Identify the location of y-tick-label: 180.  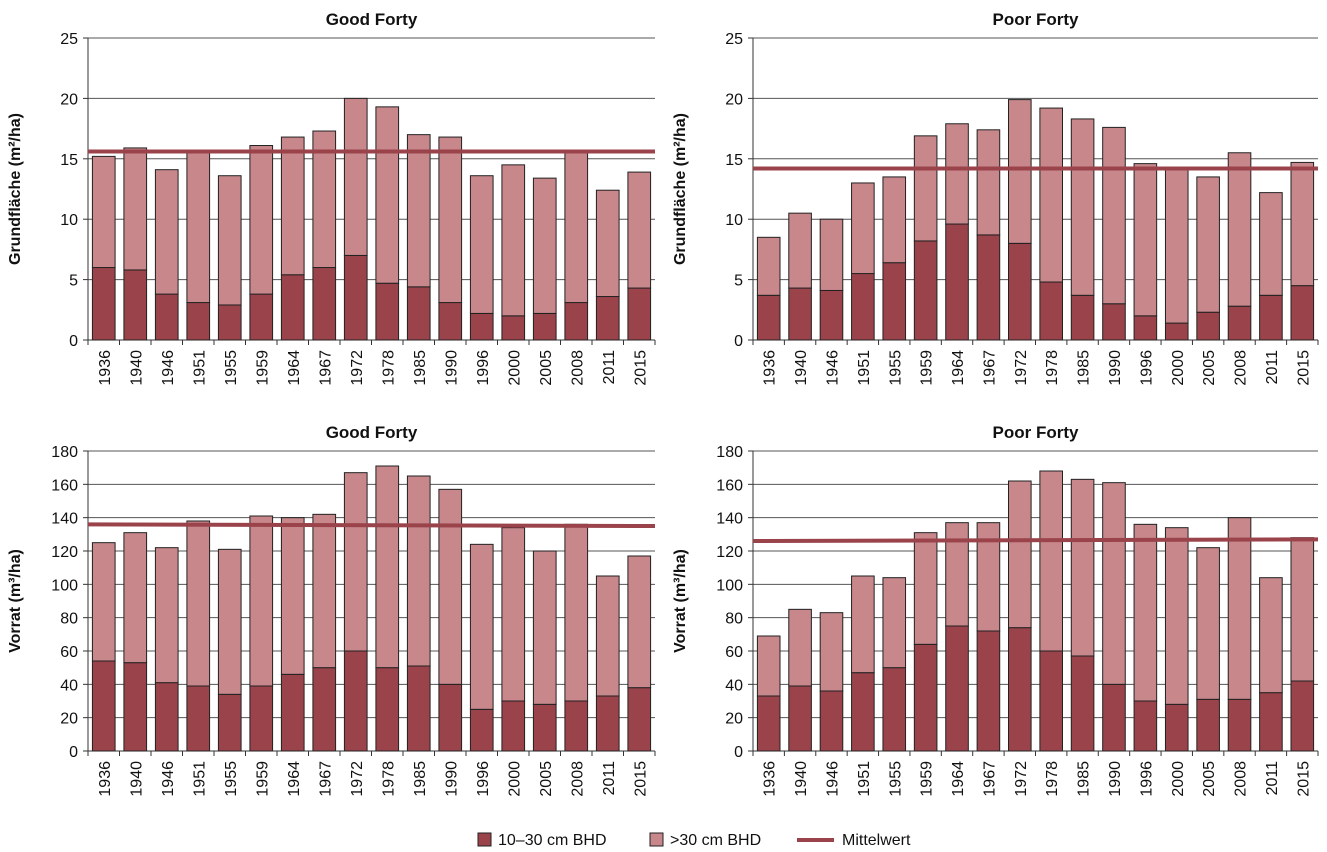
(729, 452).